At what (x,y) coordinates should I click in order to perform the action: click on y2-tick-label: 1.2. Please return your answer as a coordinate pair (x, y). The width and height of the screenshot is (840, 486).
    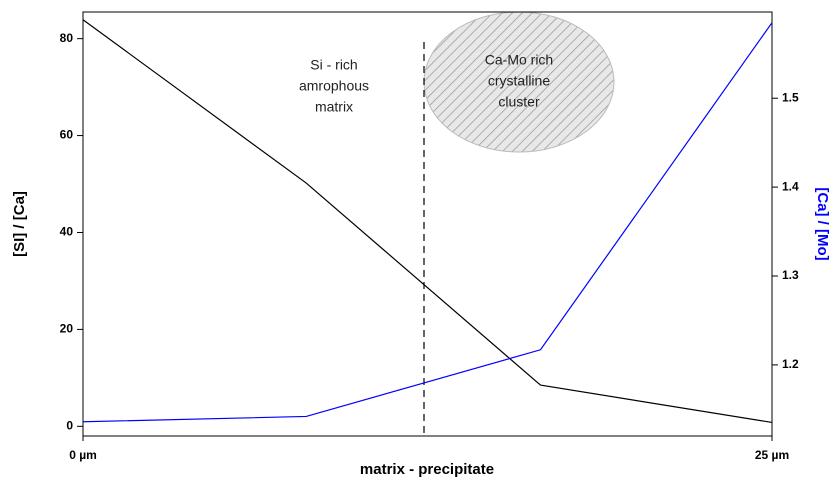
    Looking at the image, I should click on (790, 364).